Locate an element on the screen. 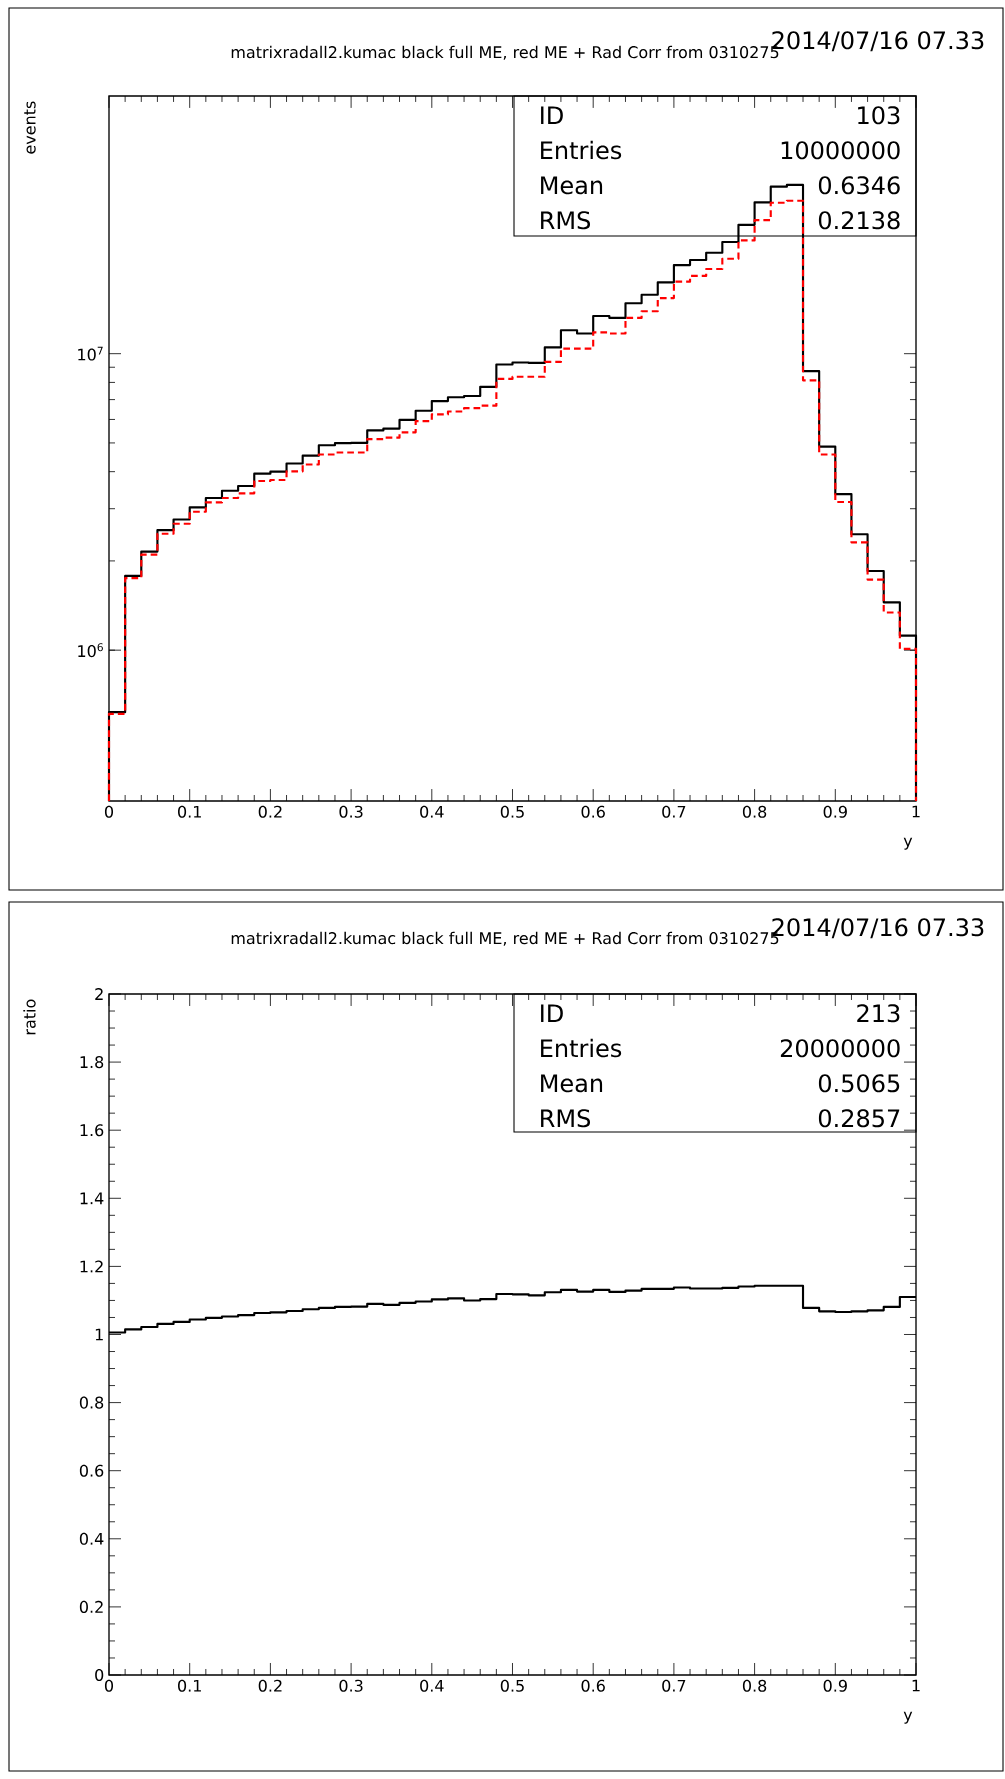  annotation: 0.6346 is located at coordinates (859, 185).